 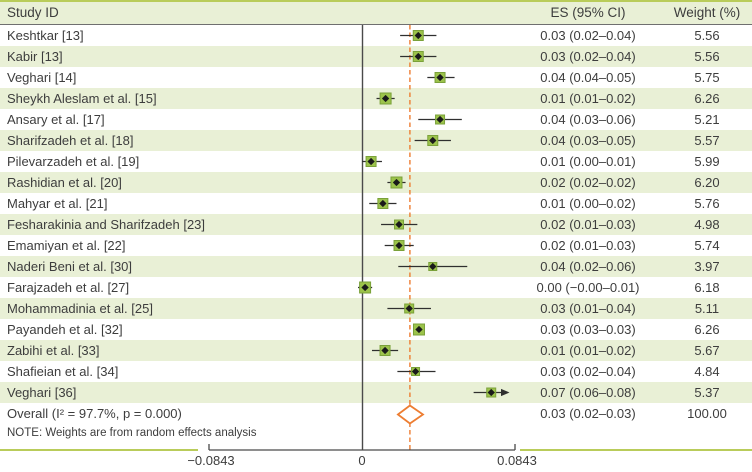 I want to click on row-es: 0.03 (0.03–0.03), so click(x=588, y=329).